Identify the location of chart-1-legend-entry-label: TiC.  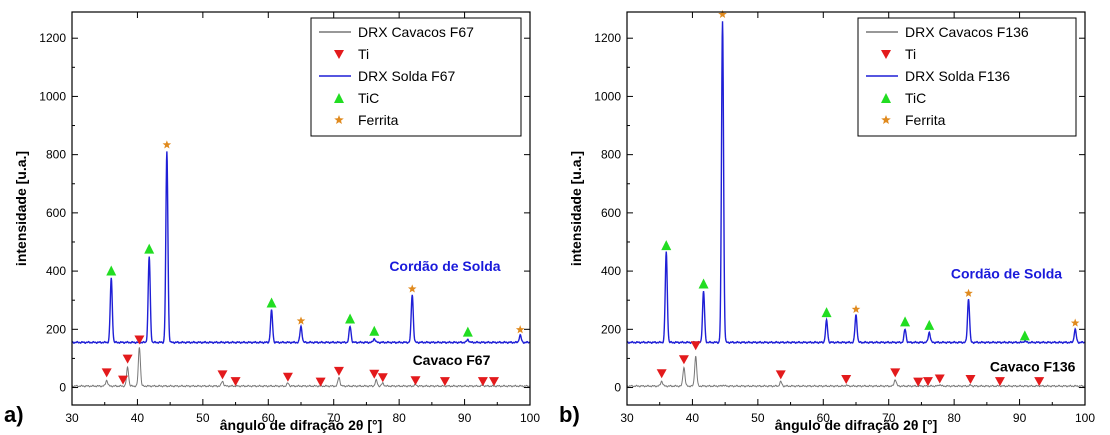
(915, 98).